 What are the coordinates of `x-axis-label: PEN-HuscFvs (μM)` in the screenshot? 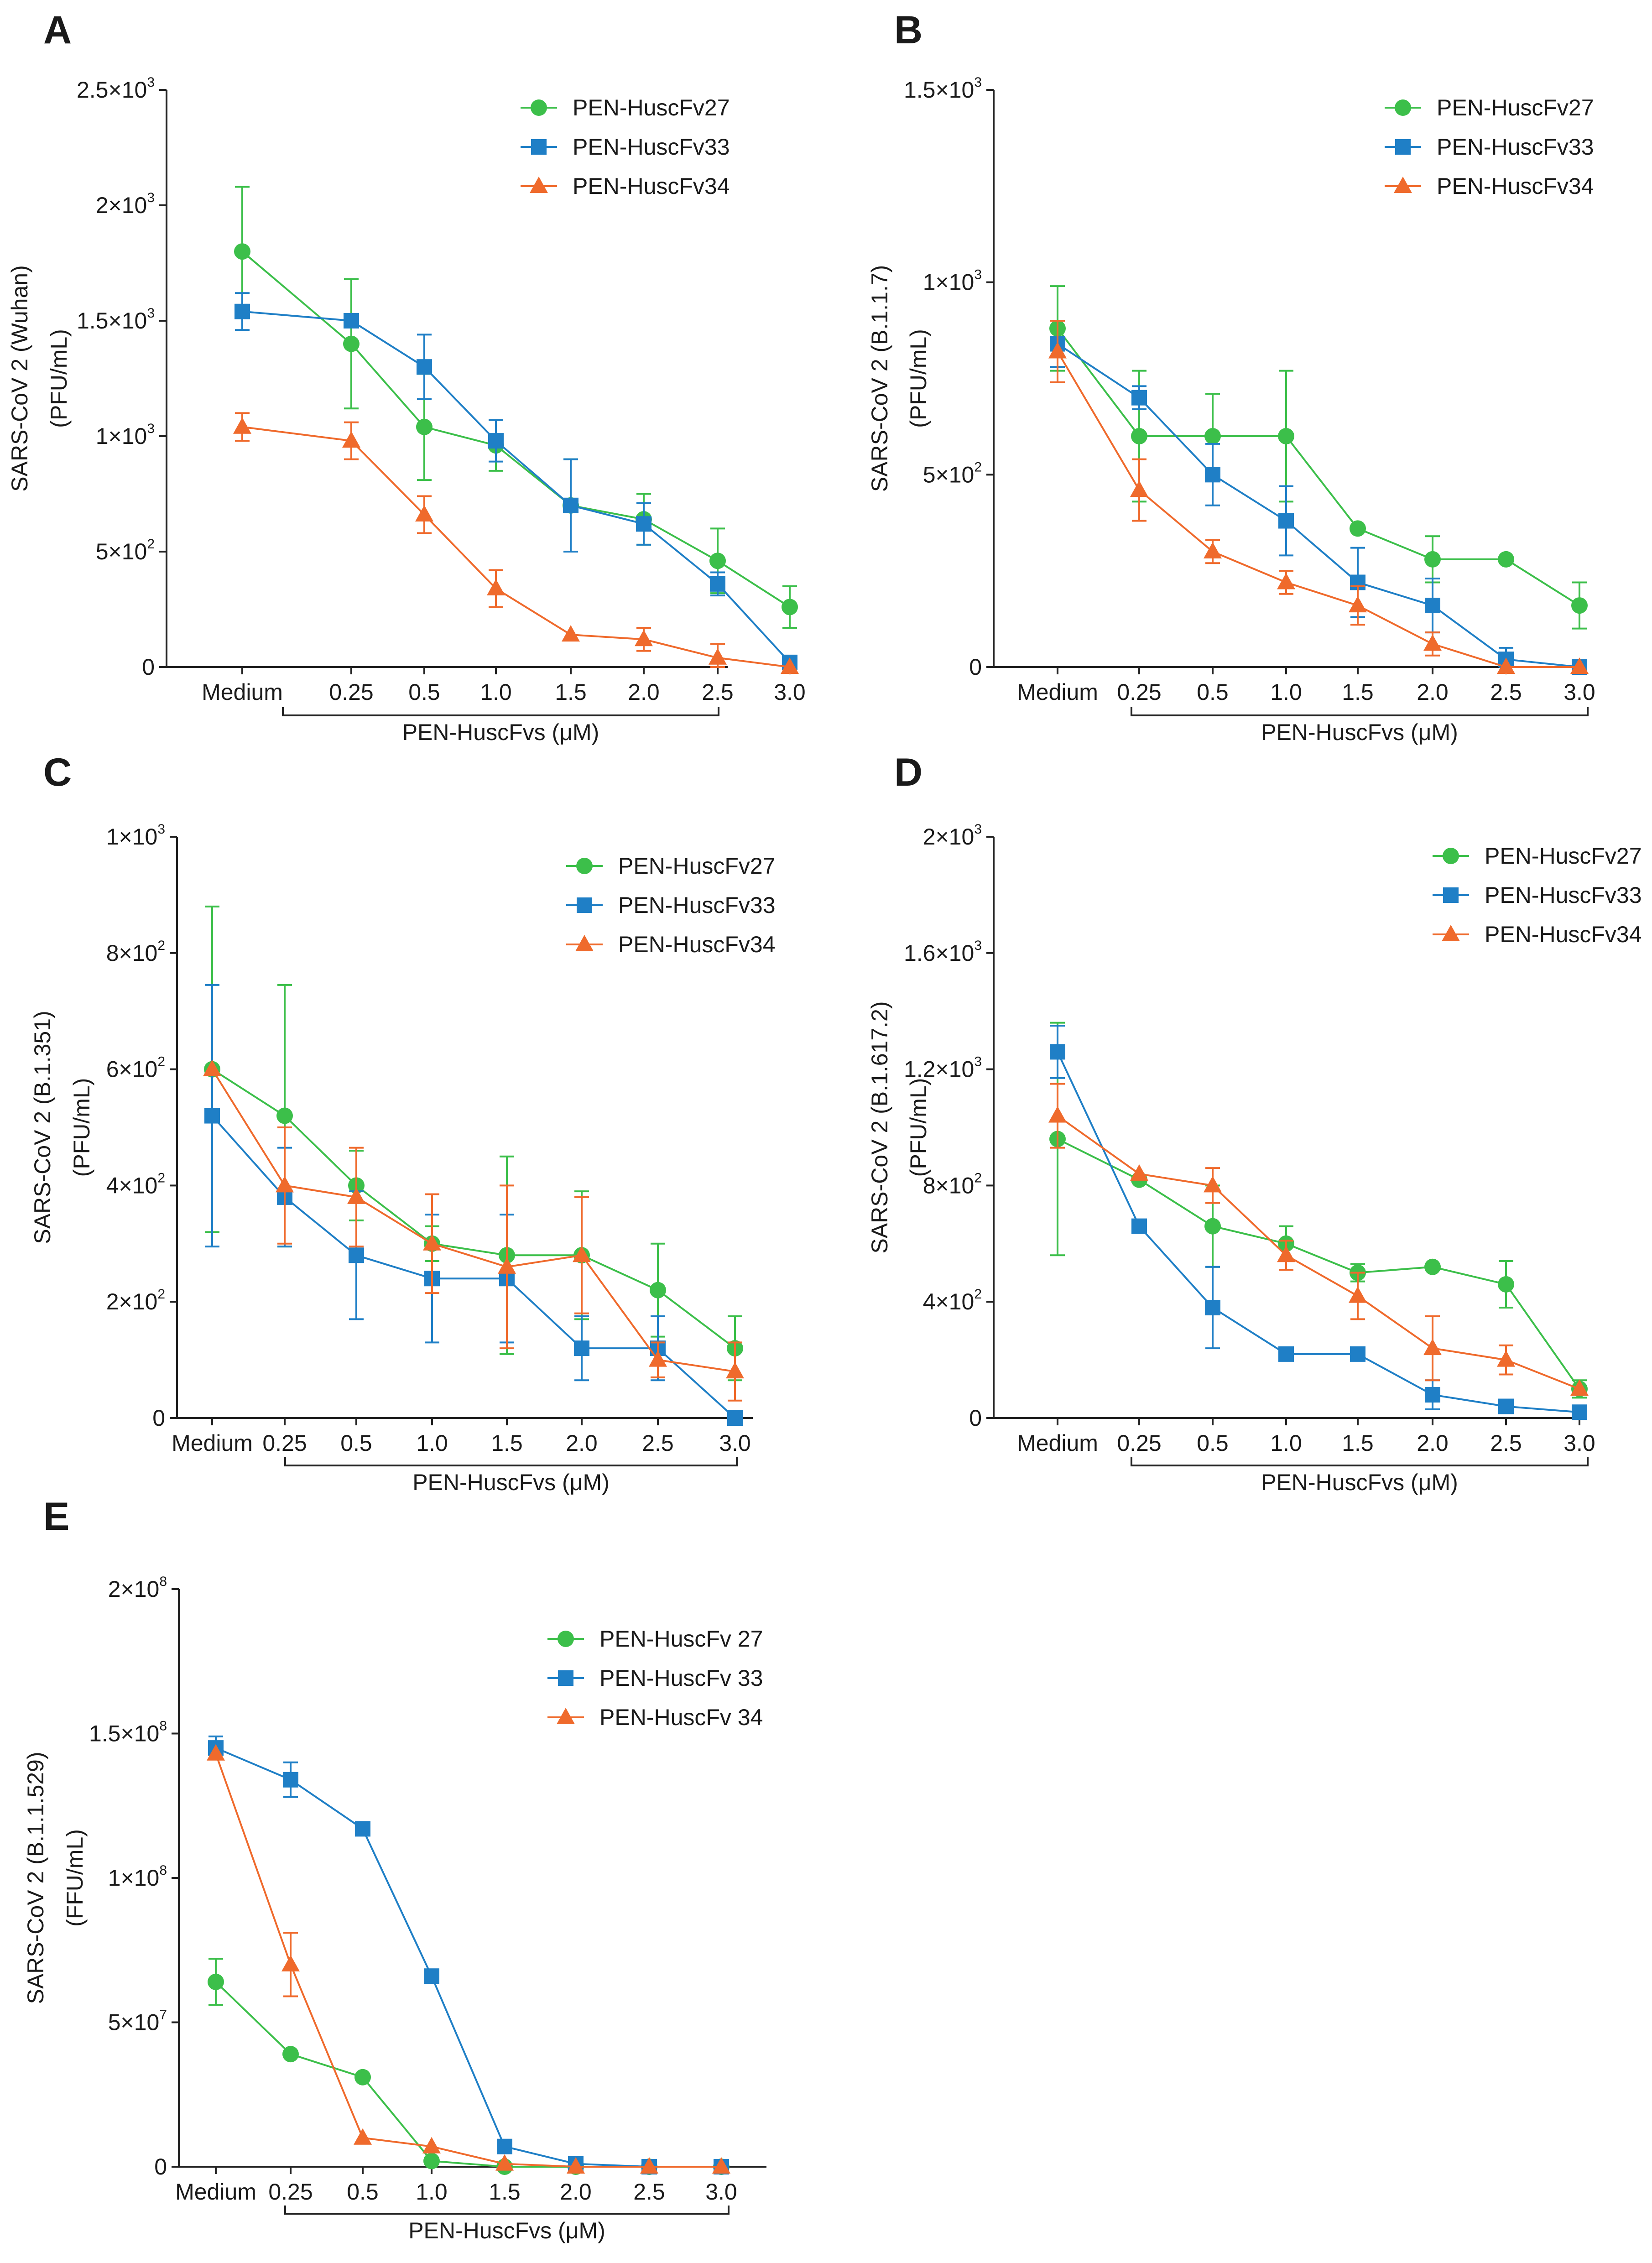 It's located at (500, 732).